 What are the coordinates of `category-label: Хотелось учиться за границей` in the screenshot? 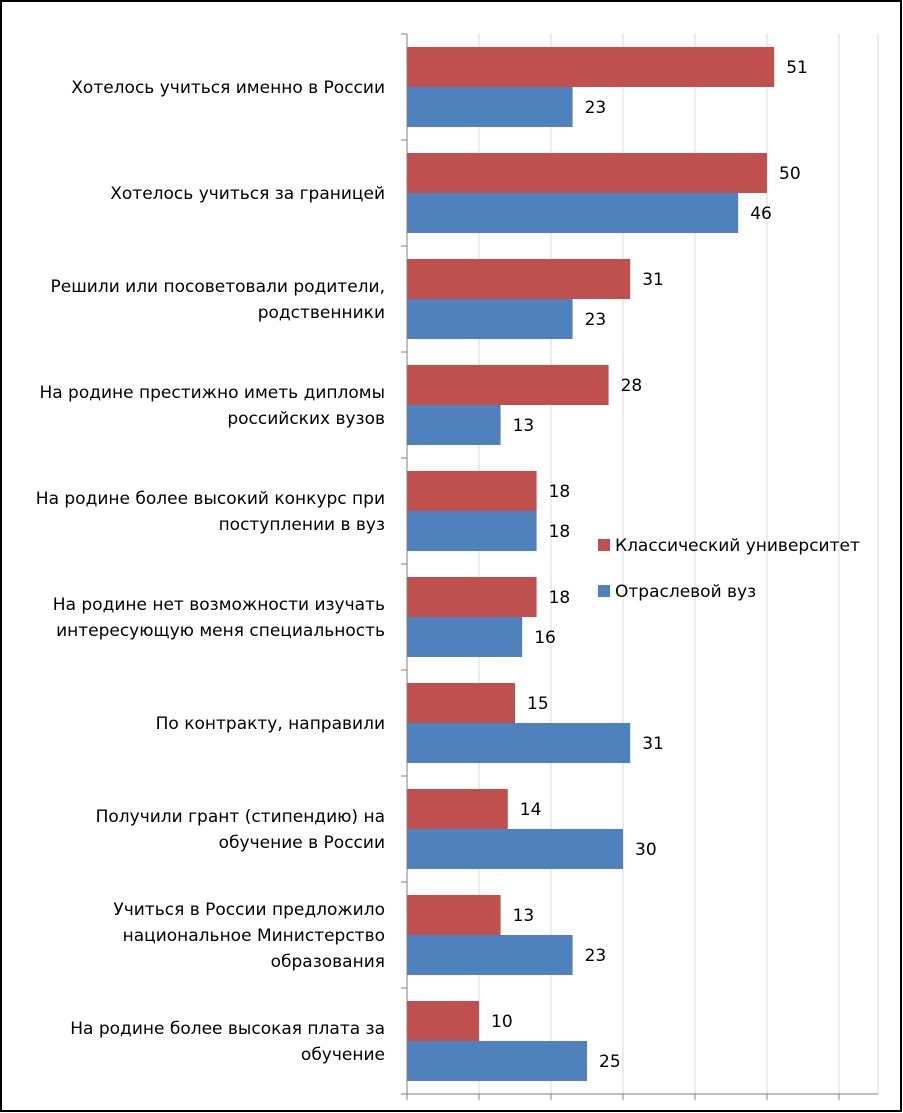 It's located at (247, 194).